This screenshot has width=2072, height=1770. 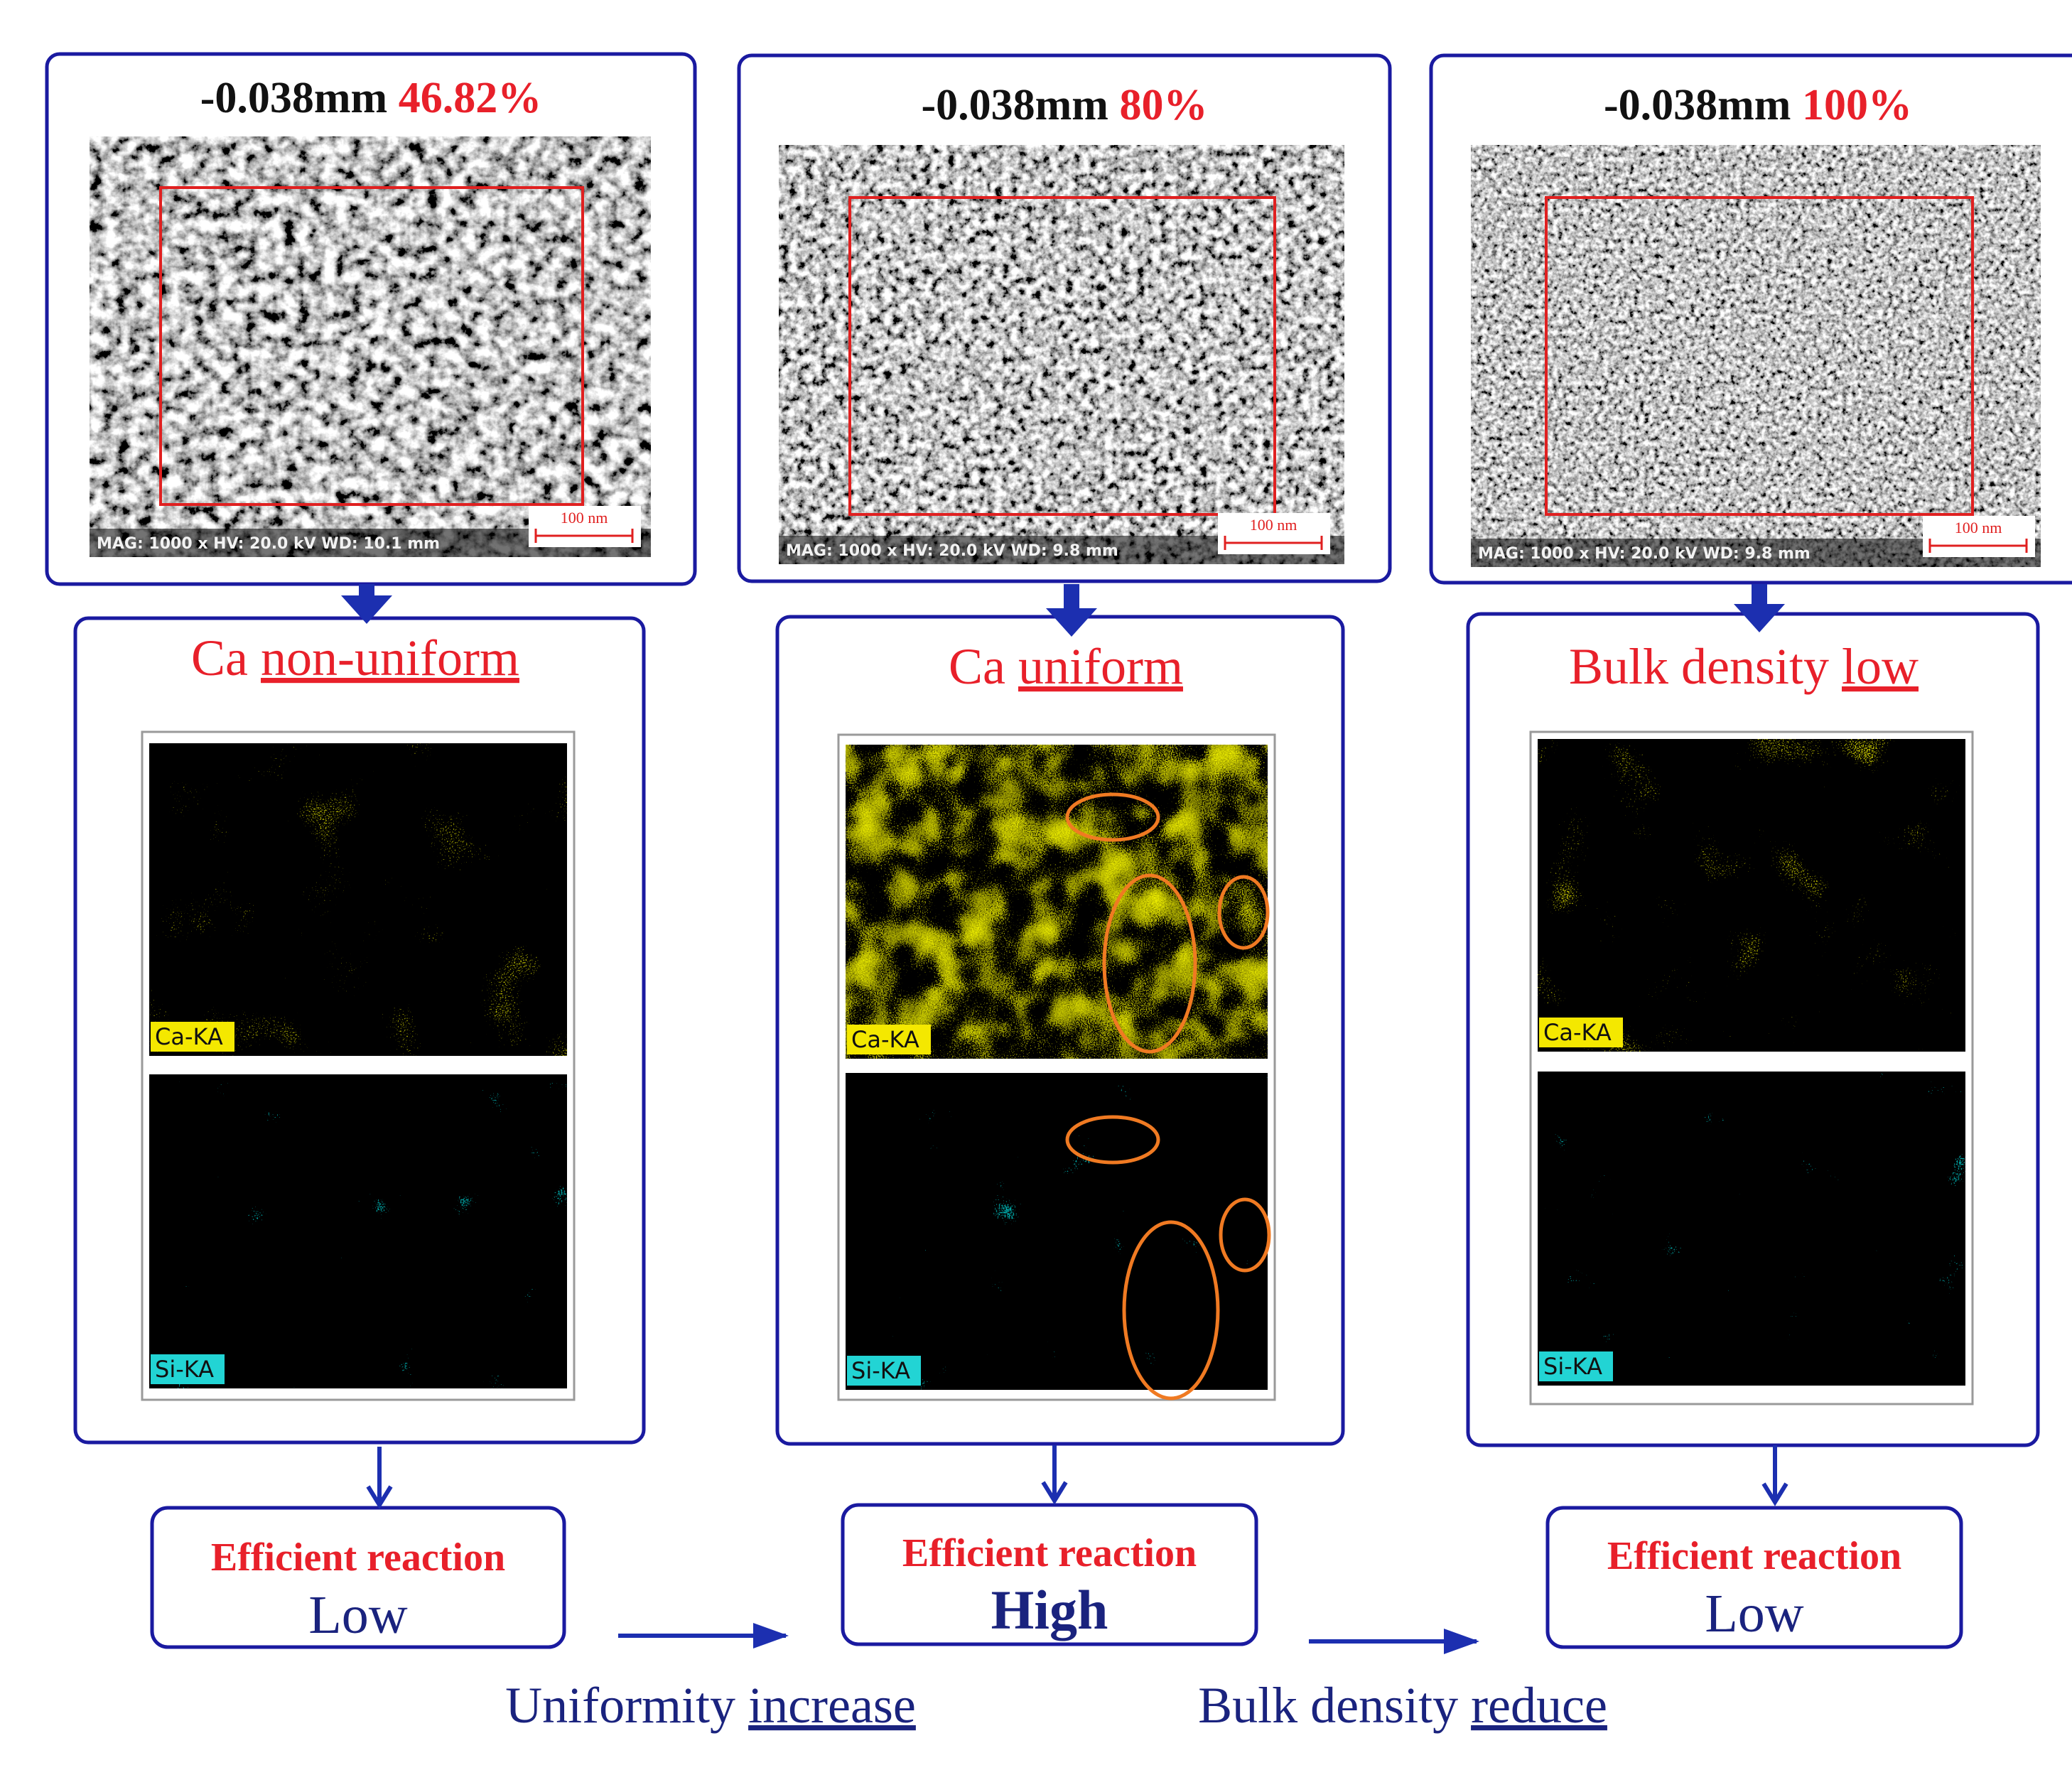 I want to click on sem-header: -0.038mm 100%, so click(x=1758, y=105).